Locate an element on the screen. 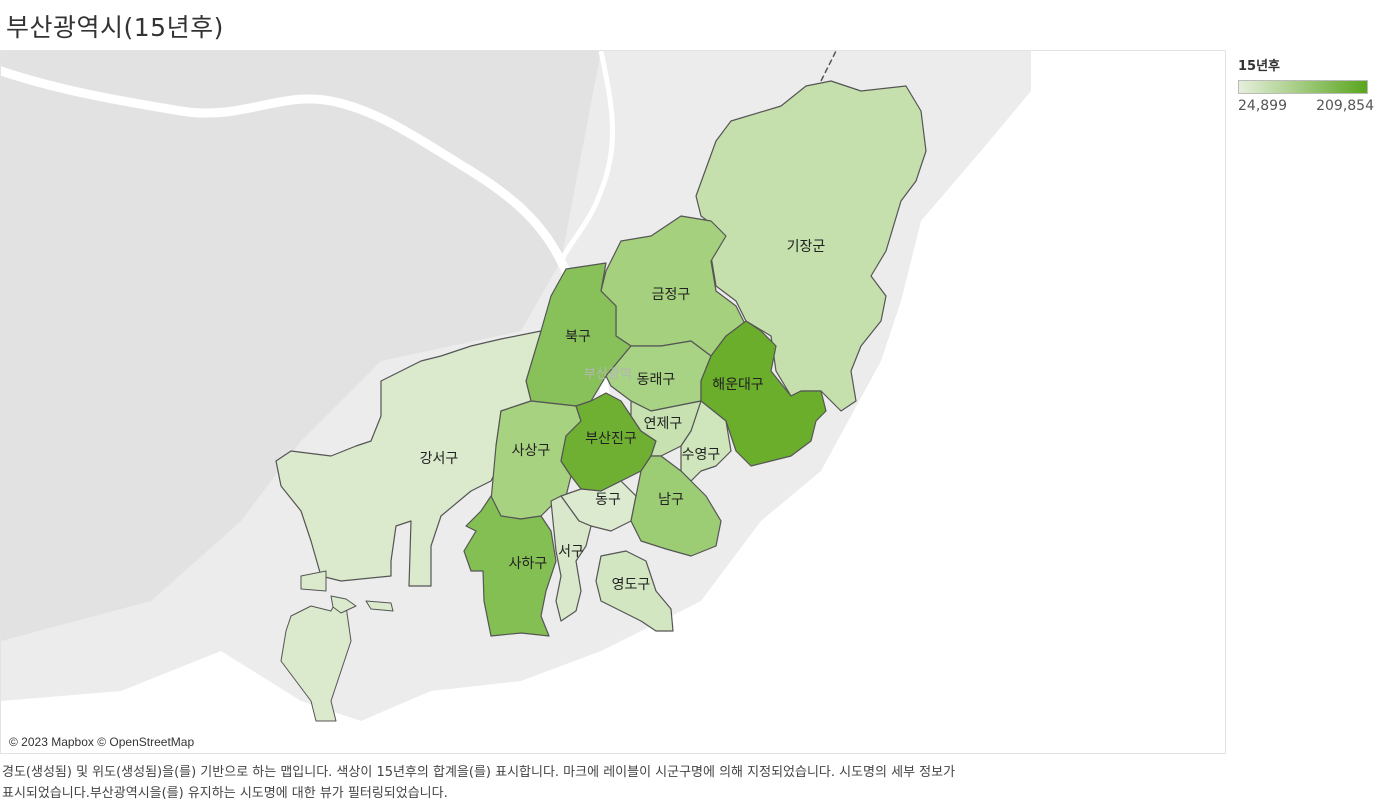 The image size is (1378, 805). region-label: 강서구 is located at coordinates (439, 459).